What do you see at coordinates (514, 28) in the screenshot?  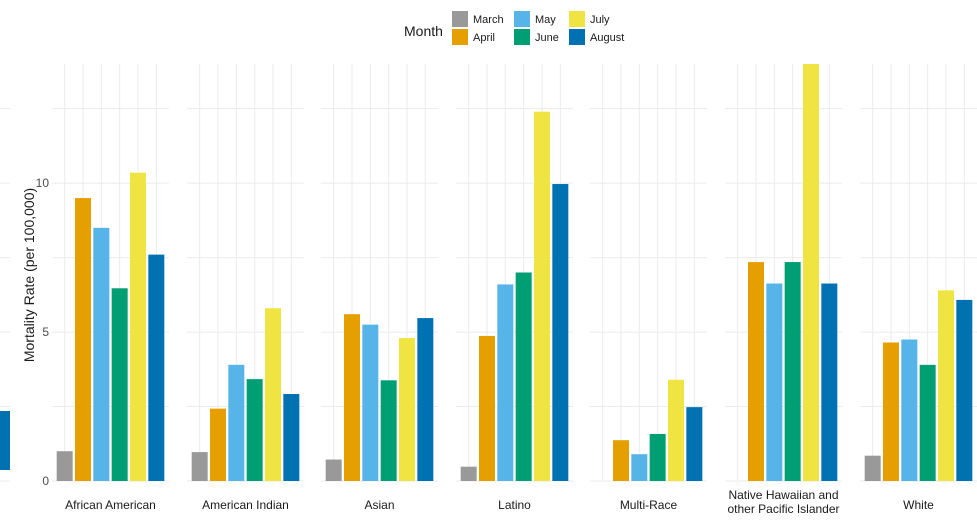 I see `legend: Month March April May June July August` at bounding box center [514, 28].